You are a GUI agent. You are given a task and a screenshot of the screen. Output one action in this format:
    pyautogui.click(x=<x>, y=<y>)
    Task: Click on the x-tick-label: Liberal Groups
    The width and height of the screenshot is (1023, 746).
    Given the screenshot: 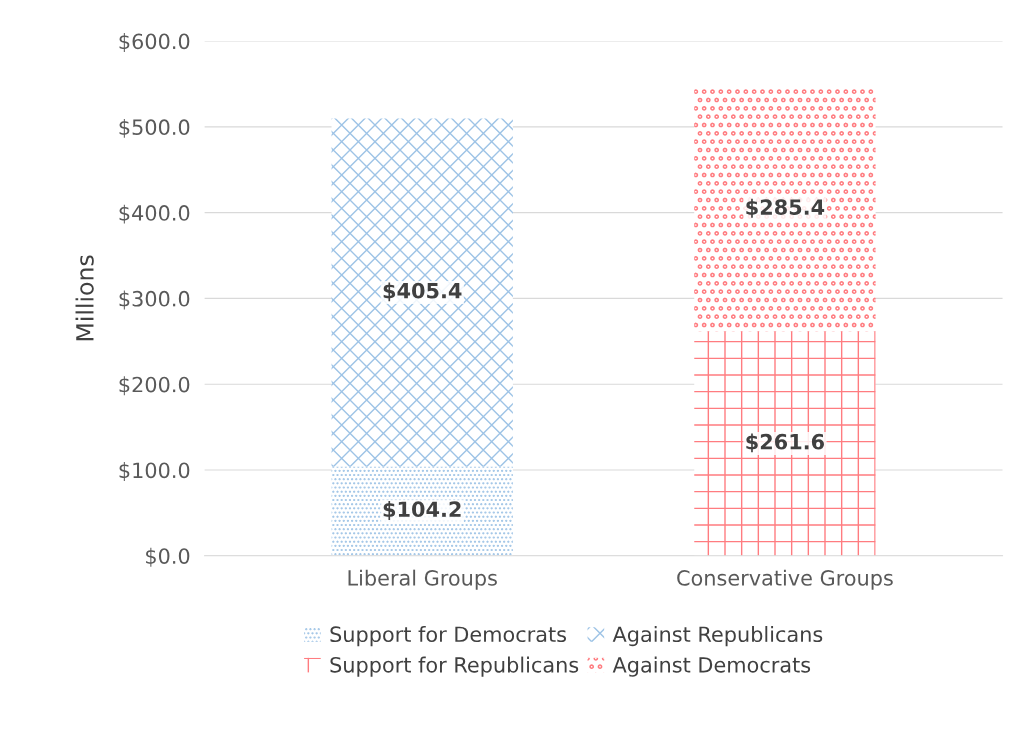 What is the action you would take?
    pyautogui.click(x=422, y=579)
    